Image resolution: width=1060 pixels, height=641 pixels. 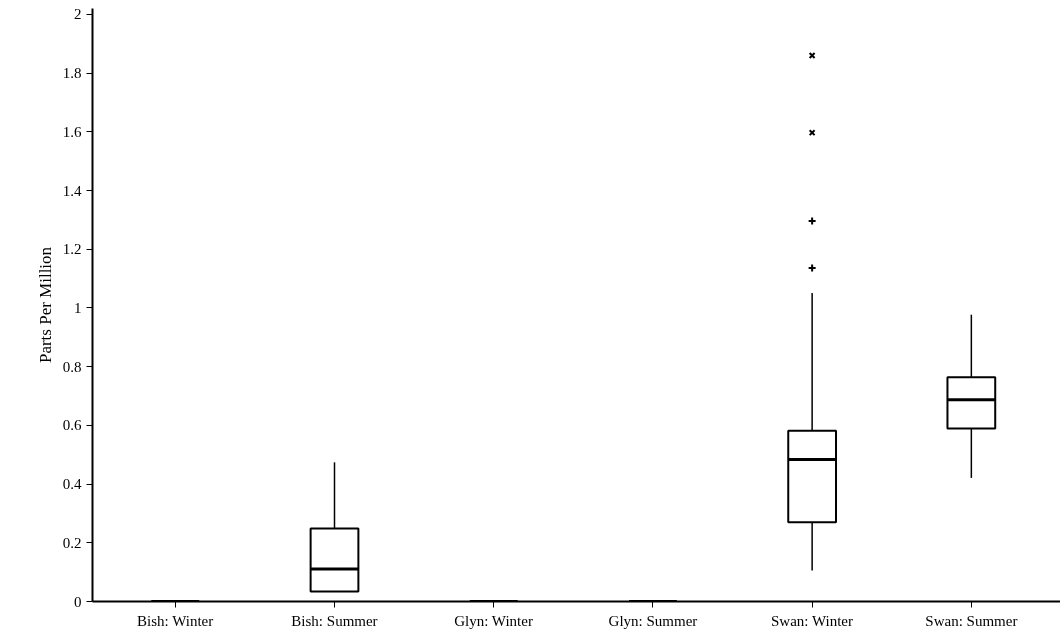 I want to click on x-tick-label: Bish: Summer, so click(x=334, y=620).